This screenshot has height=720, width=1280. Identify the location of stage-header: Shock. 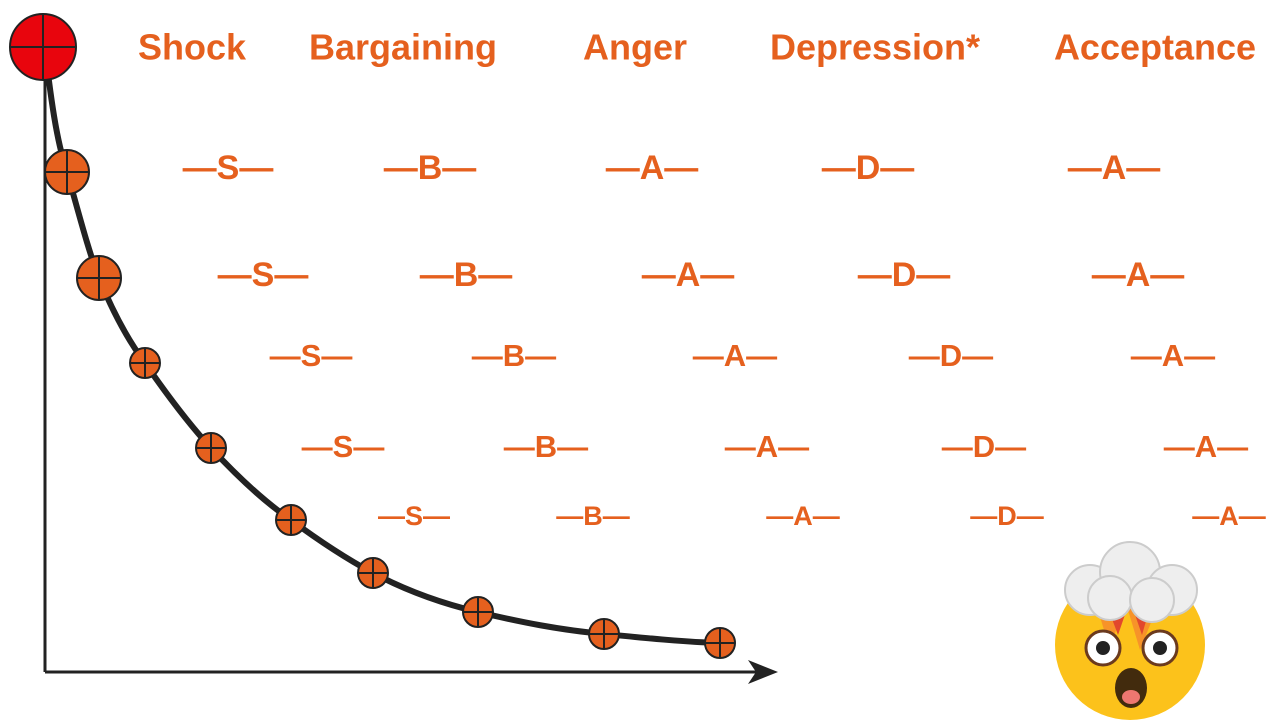
(192, 47).